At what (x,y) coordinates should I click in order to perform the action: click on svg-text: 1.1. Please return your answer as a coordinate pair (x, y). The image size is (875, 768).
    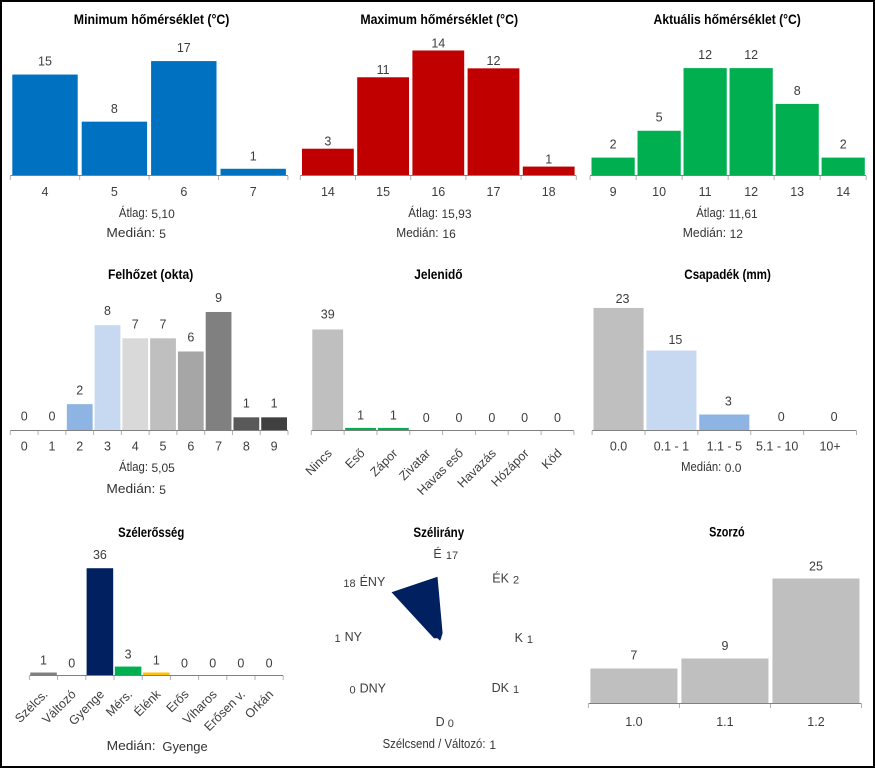
    Looking at the image, I should click on (724, 722).